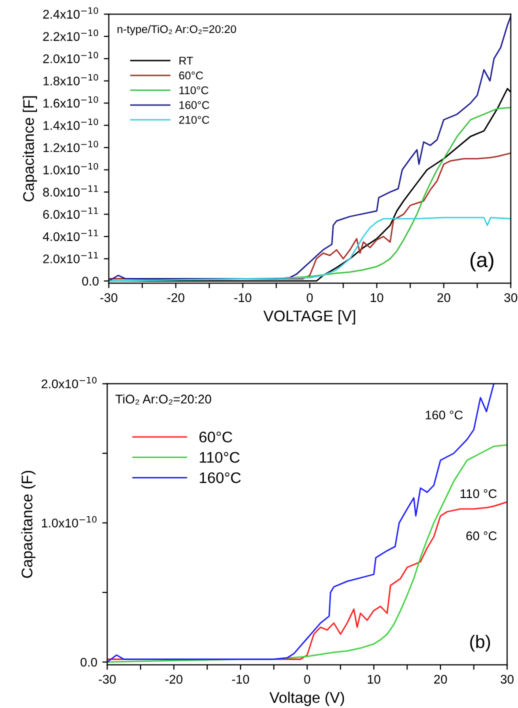 The width and height of the screenshot is (518, 708). What do you see at coordinates (70, 258) in the screenshot?
I see `y-tick-label: 2.0x10$^{−11}$` at bounding box center [70, 258].